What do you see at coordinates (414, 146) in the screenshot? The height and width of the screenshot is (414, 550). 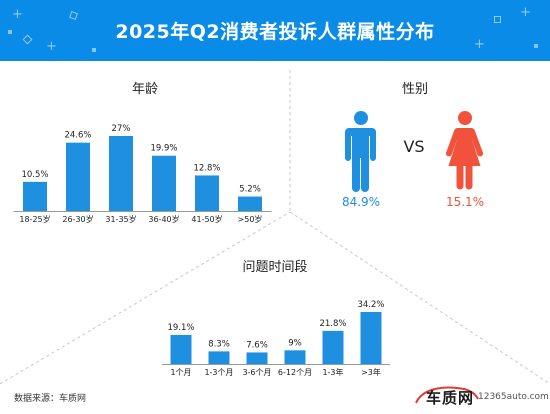 I see `vs-label: VS` at bounding box center [414, 146].